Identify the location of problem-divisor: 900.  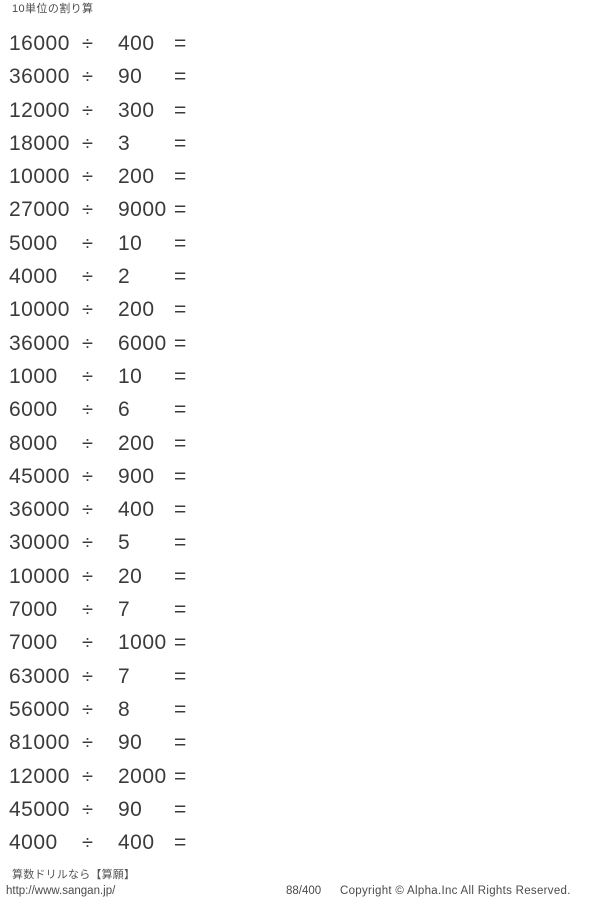
(136, 476).